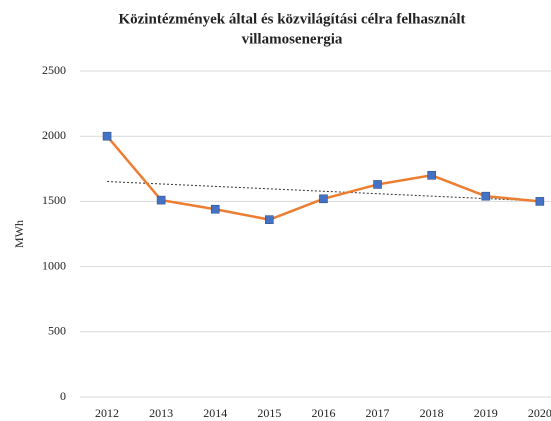 Image resolution: width=551 pixels, height=421 pixels. Describe the element at coordinates (54, 200) in the screenshot. I see `y-tick-label: 1500` at that location.